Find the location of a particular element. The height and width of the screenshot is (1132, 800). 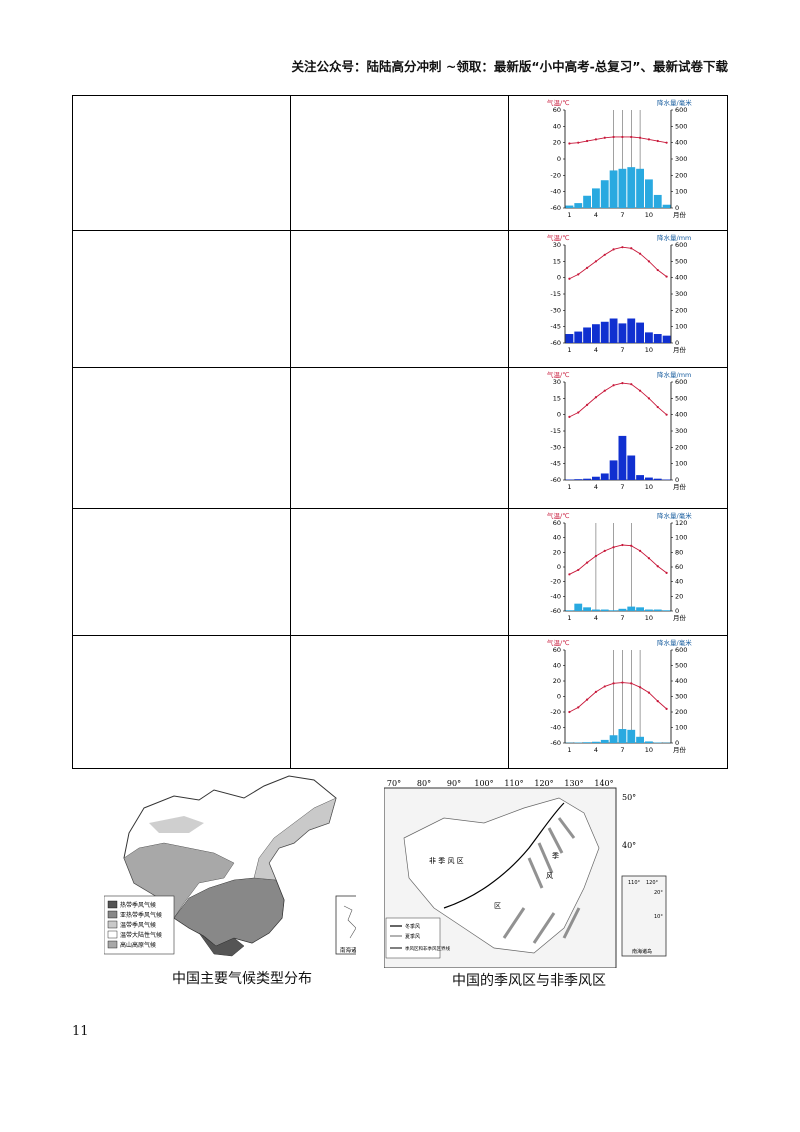

legend-label: 高山高原气候 is located at coordinates (138, 945).